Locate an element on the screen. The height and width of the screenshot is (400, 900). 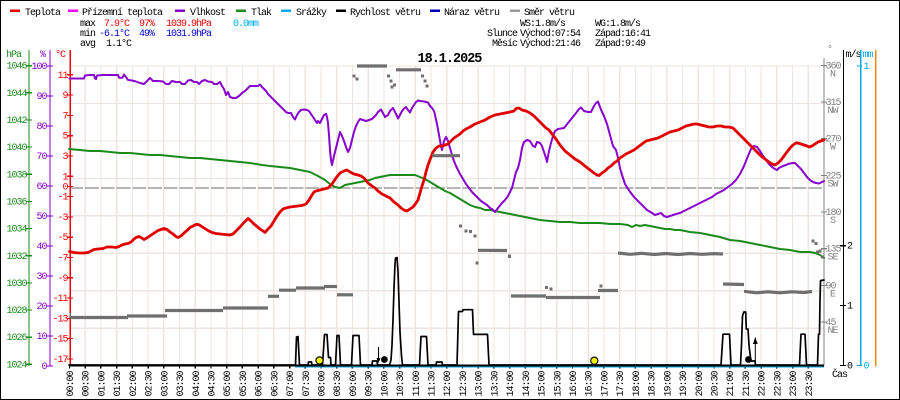
svg-text: 10:00 is located at coordinates (385, 383).